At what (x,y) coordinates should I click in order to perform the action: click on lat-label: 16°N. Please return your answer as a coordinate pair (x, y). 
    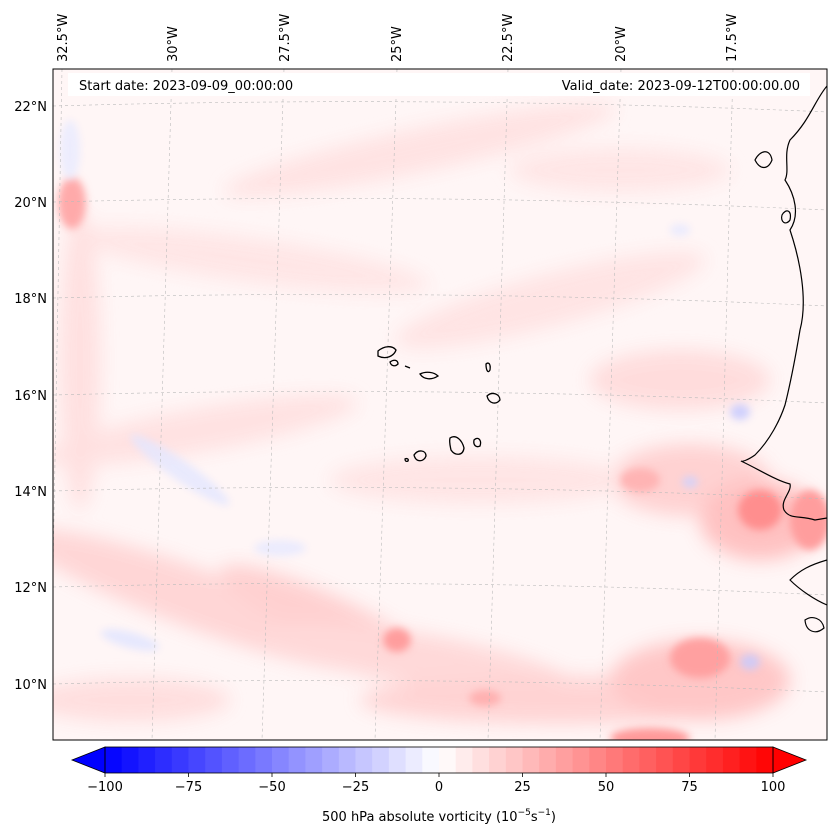
    Looking at the image, I should click on (30, 396).